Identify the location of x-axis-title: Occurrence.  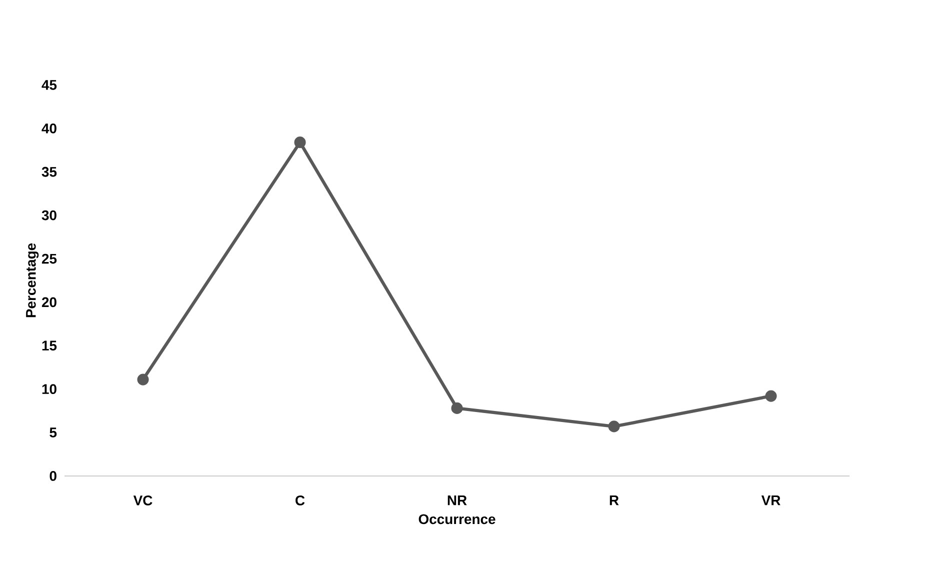
(457, 519).